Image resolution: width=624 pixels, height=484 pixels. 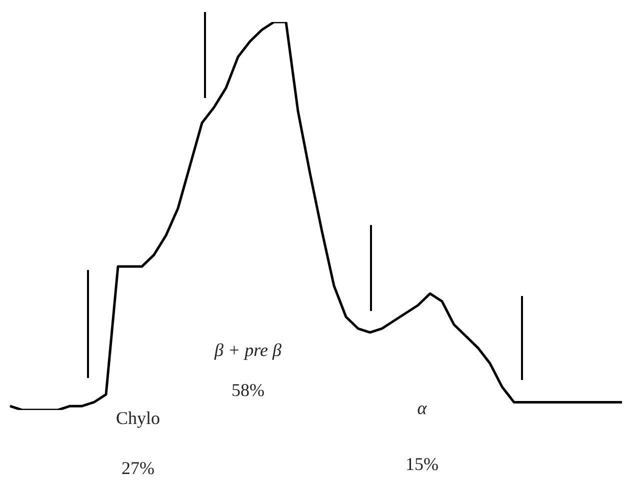 What do you see at coordinates (248, 350) in the screenshot?
I see `annotation: β + pre β` at bounding box center [248, 350].